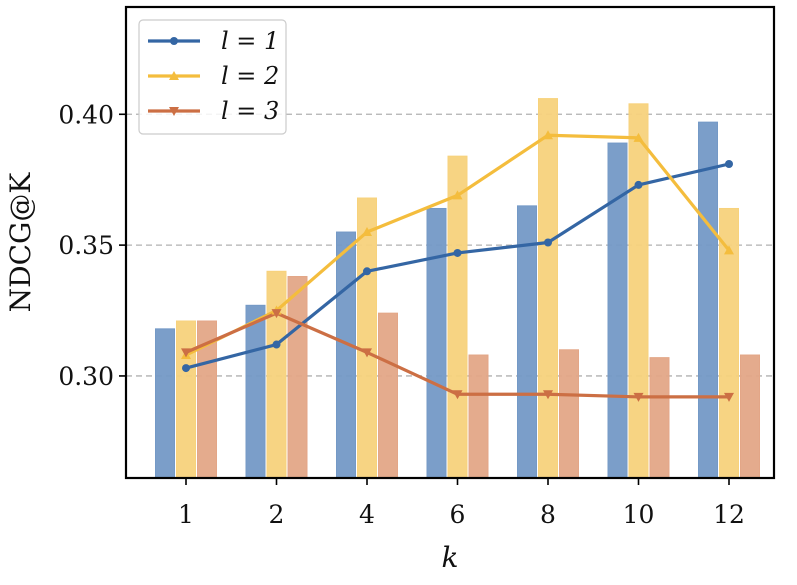 The image size is (797, 585). I want to click on legend-items: l = 1 l = 2 l = 3, so click(213, 76).